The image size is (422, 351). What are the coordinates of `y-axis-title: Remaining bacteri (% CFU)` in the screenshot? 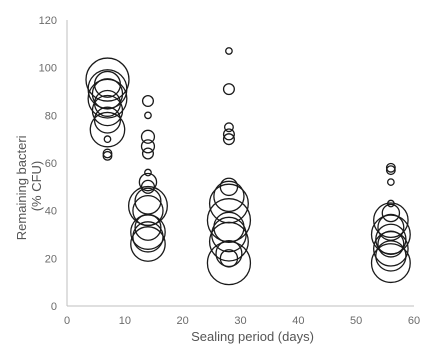 It's located at (29, 186).